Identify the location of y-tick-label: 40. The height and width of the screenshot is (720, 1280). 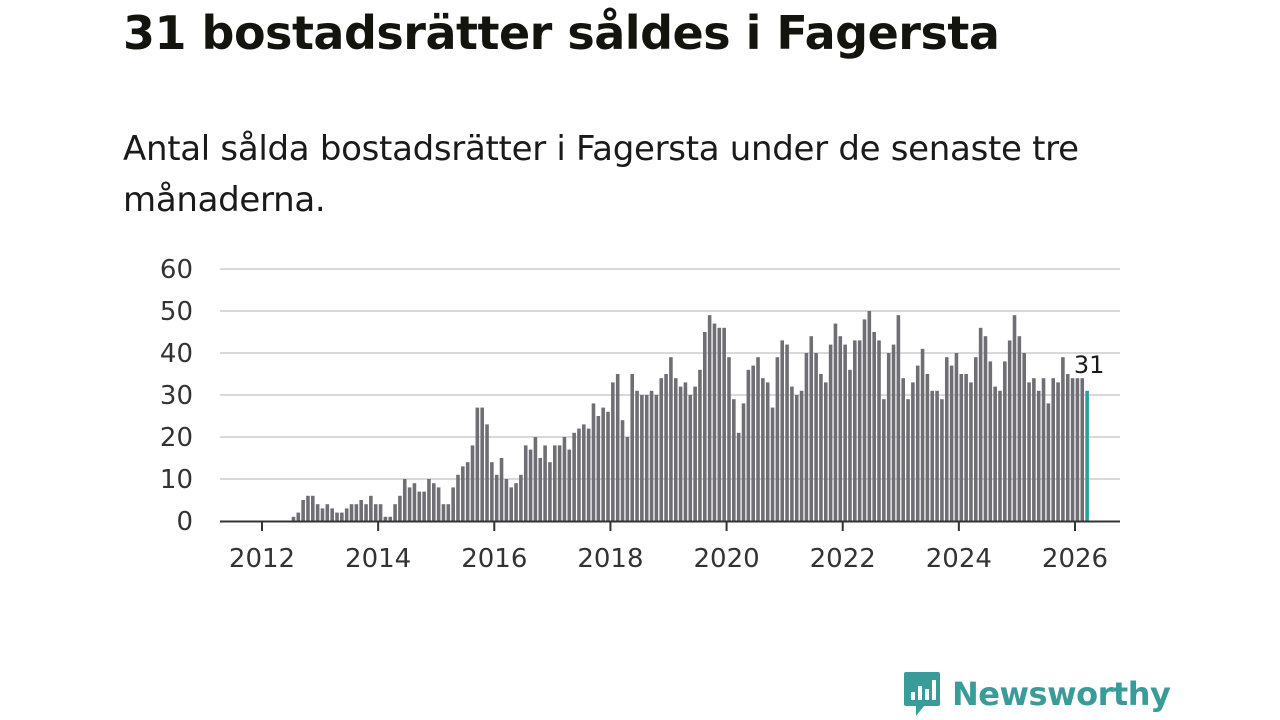
(176, 354).